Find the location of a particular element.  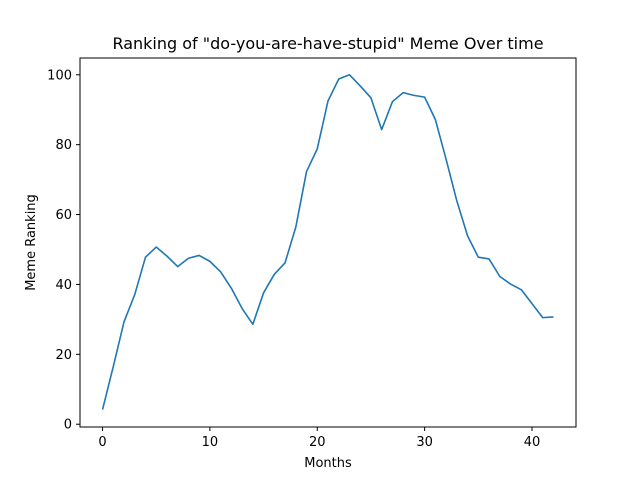

x-tick-label: 30 is located at coordinates (424, 442).